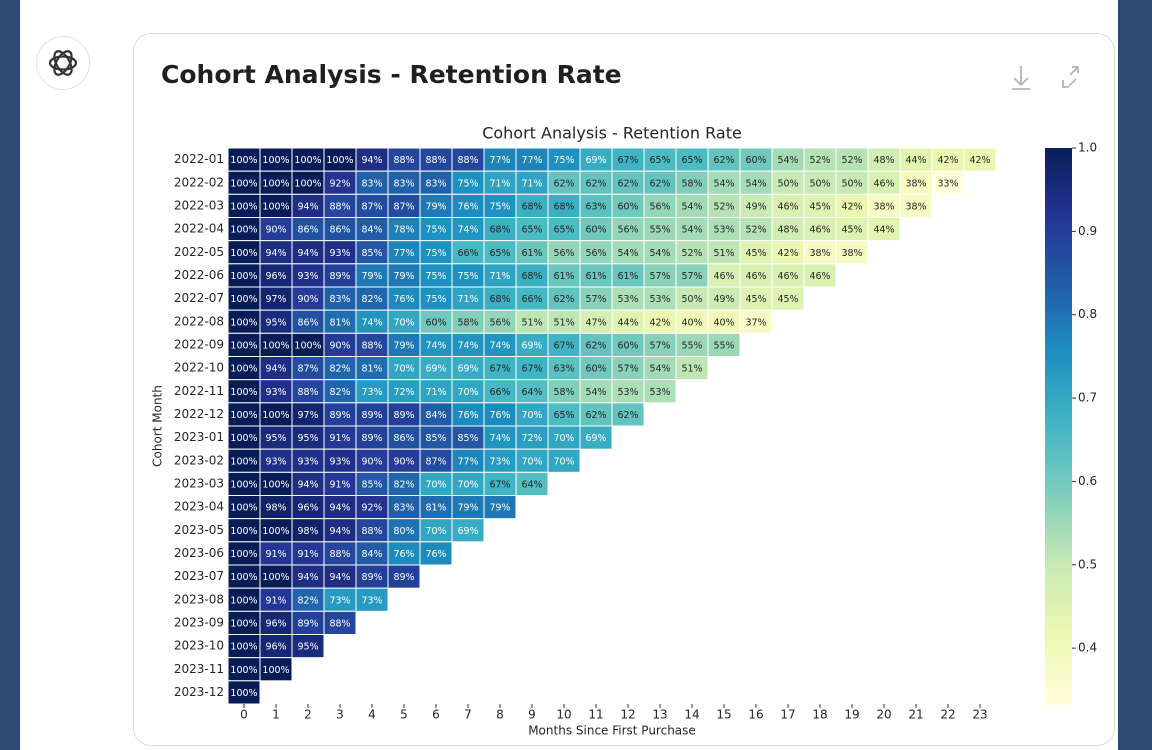 The height and width of the screenshot is (750, 1152). Describe the element at coordinates (627, 276) in the screenshot. I see `cell-label: 61%` at that location.